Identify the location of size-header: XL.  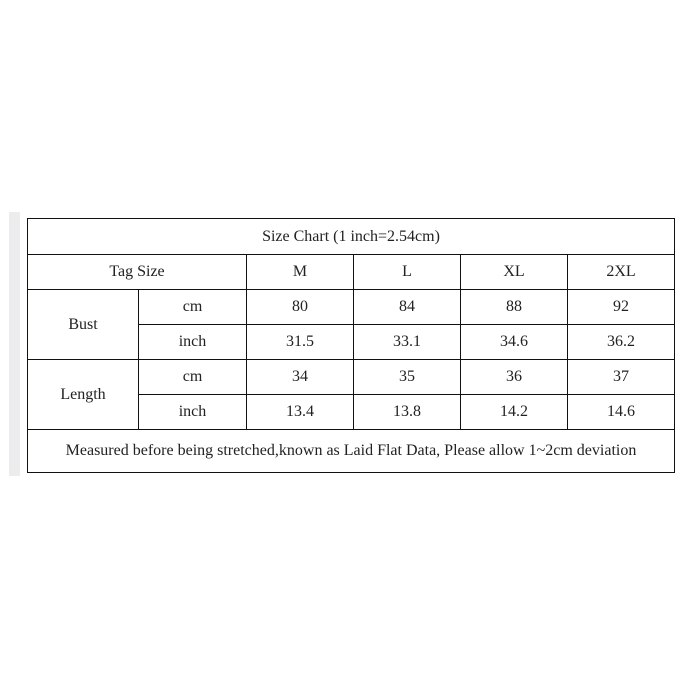
(514, 272).